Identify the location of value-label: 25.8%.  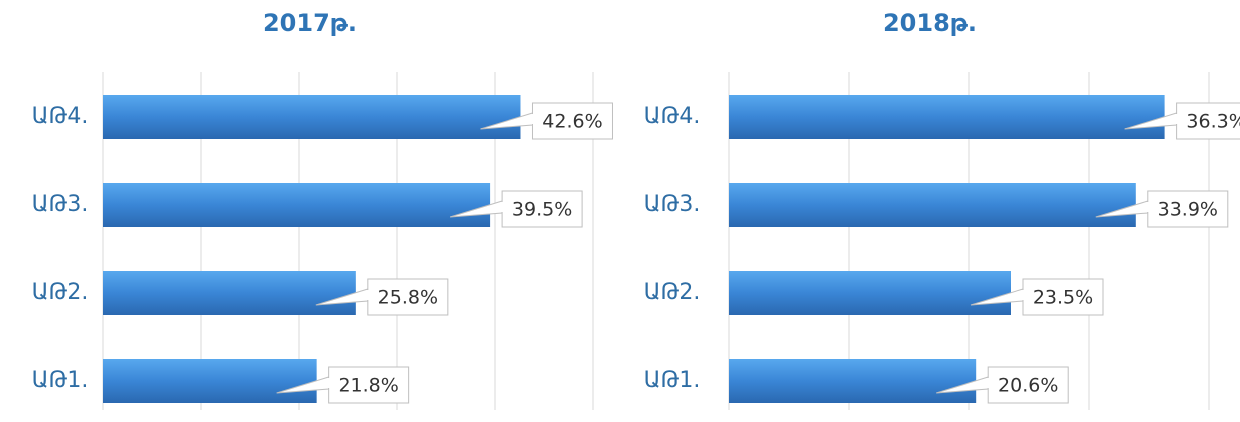
(408, 298).